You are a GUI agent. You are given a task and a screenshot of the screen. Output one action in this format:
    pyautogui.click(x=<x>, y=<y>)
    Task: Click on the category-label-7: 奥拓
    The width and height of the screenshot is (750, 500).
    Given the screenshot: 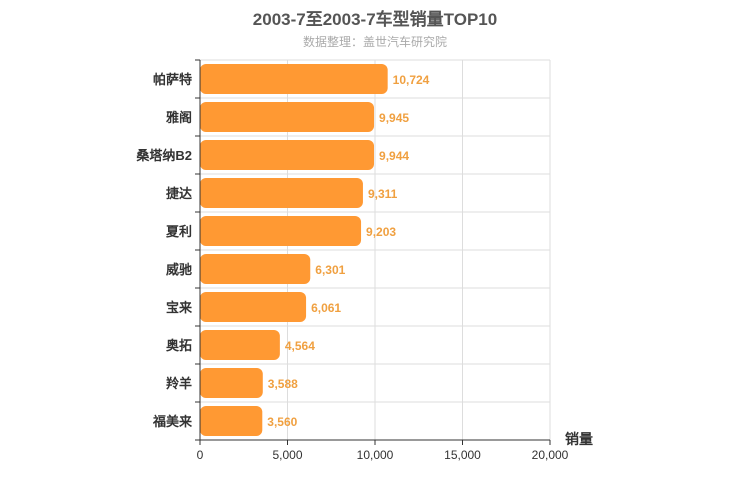 What is the action you would take?
    pyautogui.click(x=179, y=345)
    